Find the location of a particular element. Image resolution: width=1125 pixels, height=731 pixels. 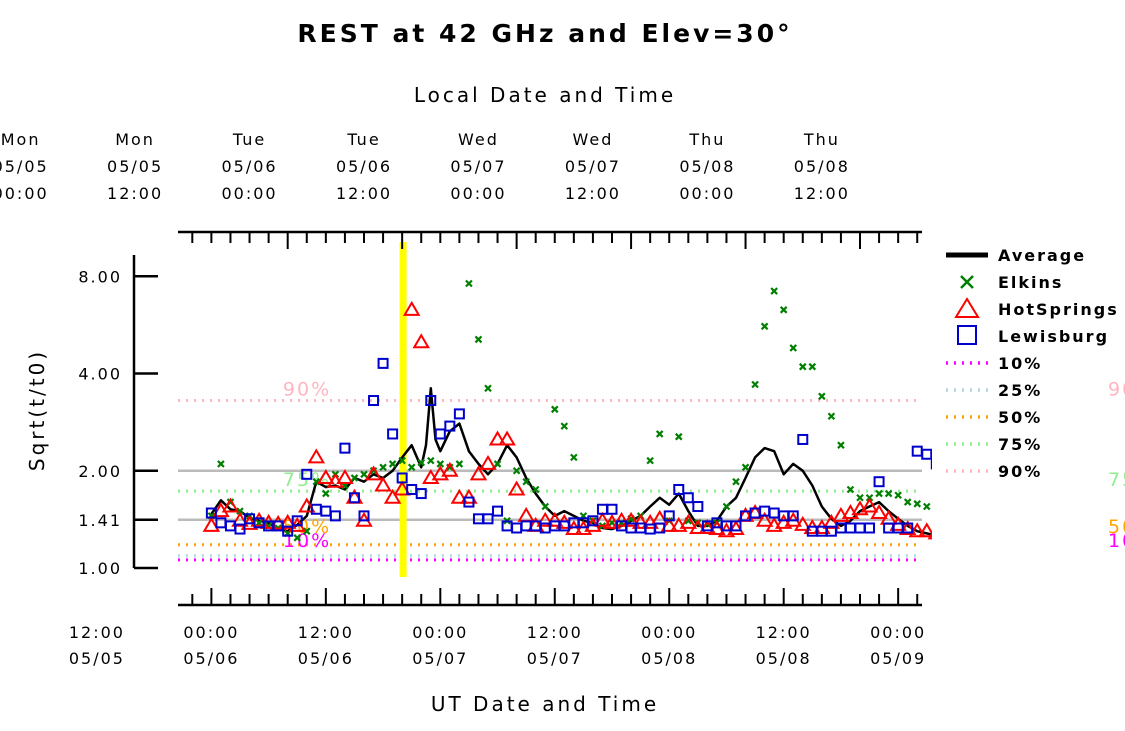

percentile-label: 10% is located at coordinates (1116, 541).